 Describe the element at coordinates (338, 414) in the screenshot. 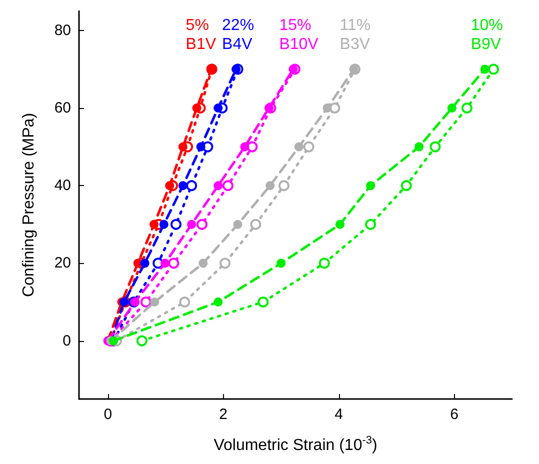

I see `x-tick-label: 4` at that location.